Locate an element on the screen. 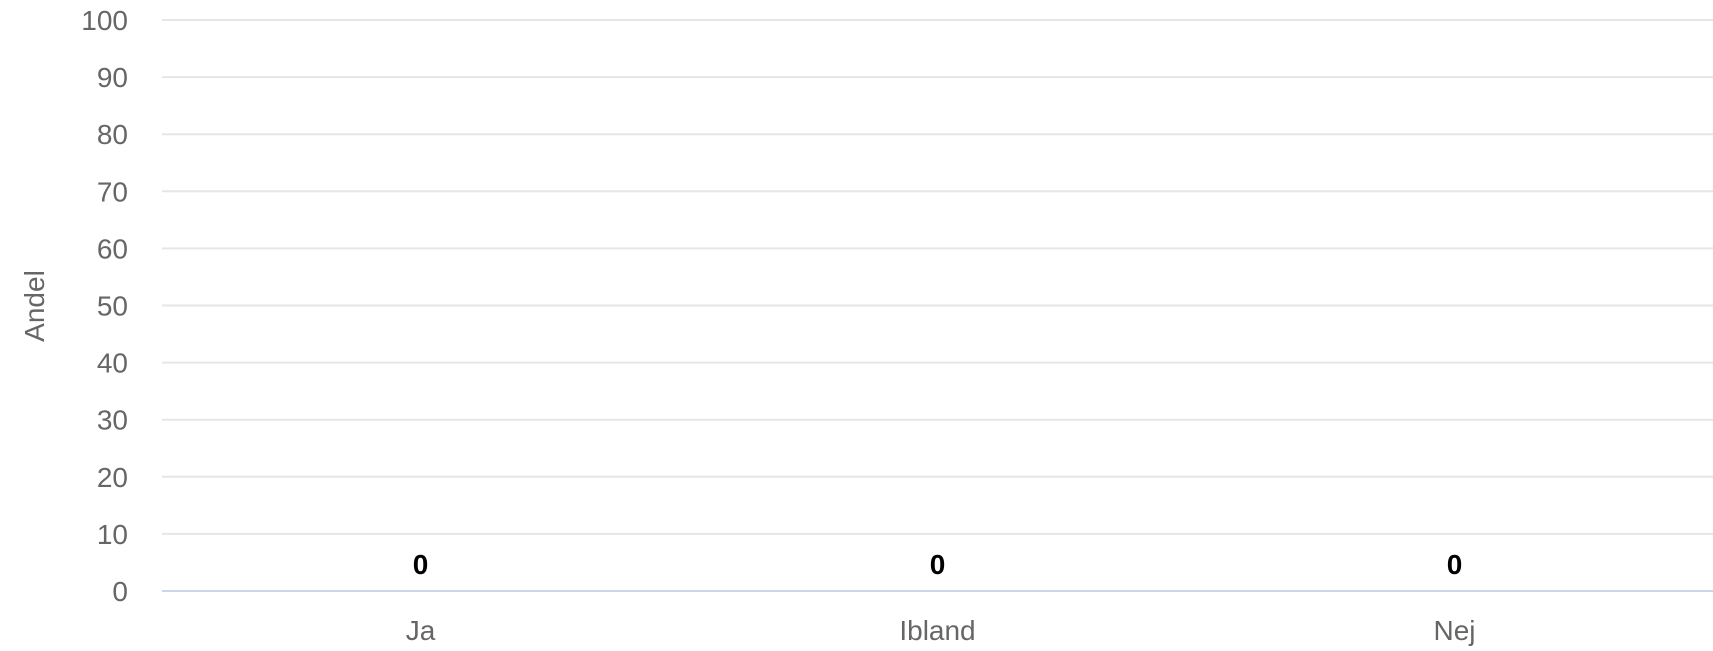 Image resolution: width=1713 pixels, height=651 pixels. x-axis-ticks: Ja Ibland Nej is located at coordinates (941, 630).